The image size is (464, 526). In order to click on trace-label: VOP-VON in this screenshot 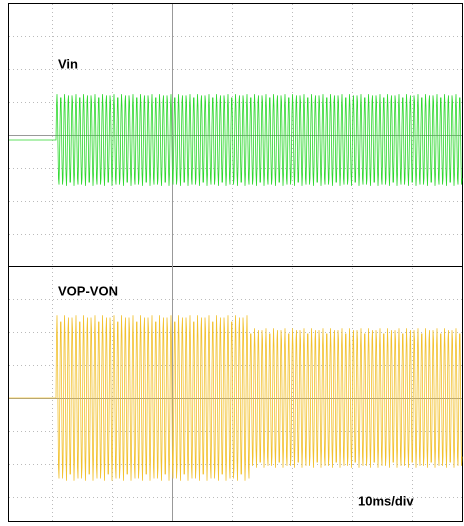, I will do `click(88, 290)`.